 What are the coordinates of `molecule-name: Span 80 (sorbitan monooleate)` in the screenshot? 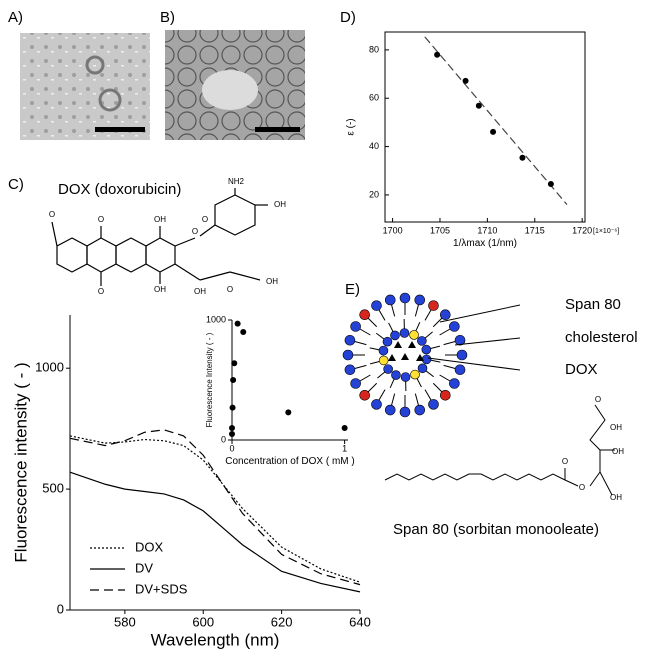 It's located at (496, 529).